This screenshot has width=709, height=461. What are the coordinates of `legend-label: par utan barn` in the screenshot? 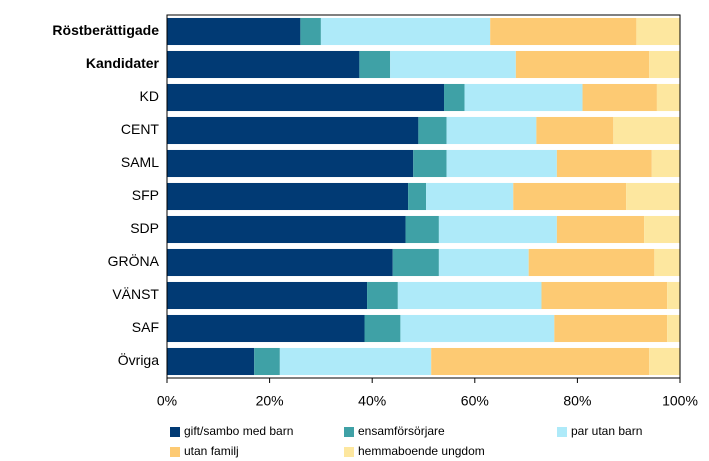 It's located at (606, 431).